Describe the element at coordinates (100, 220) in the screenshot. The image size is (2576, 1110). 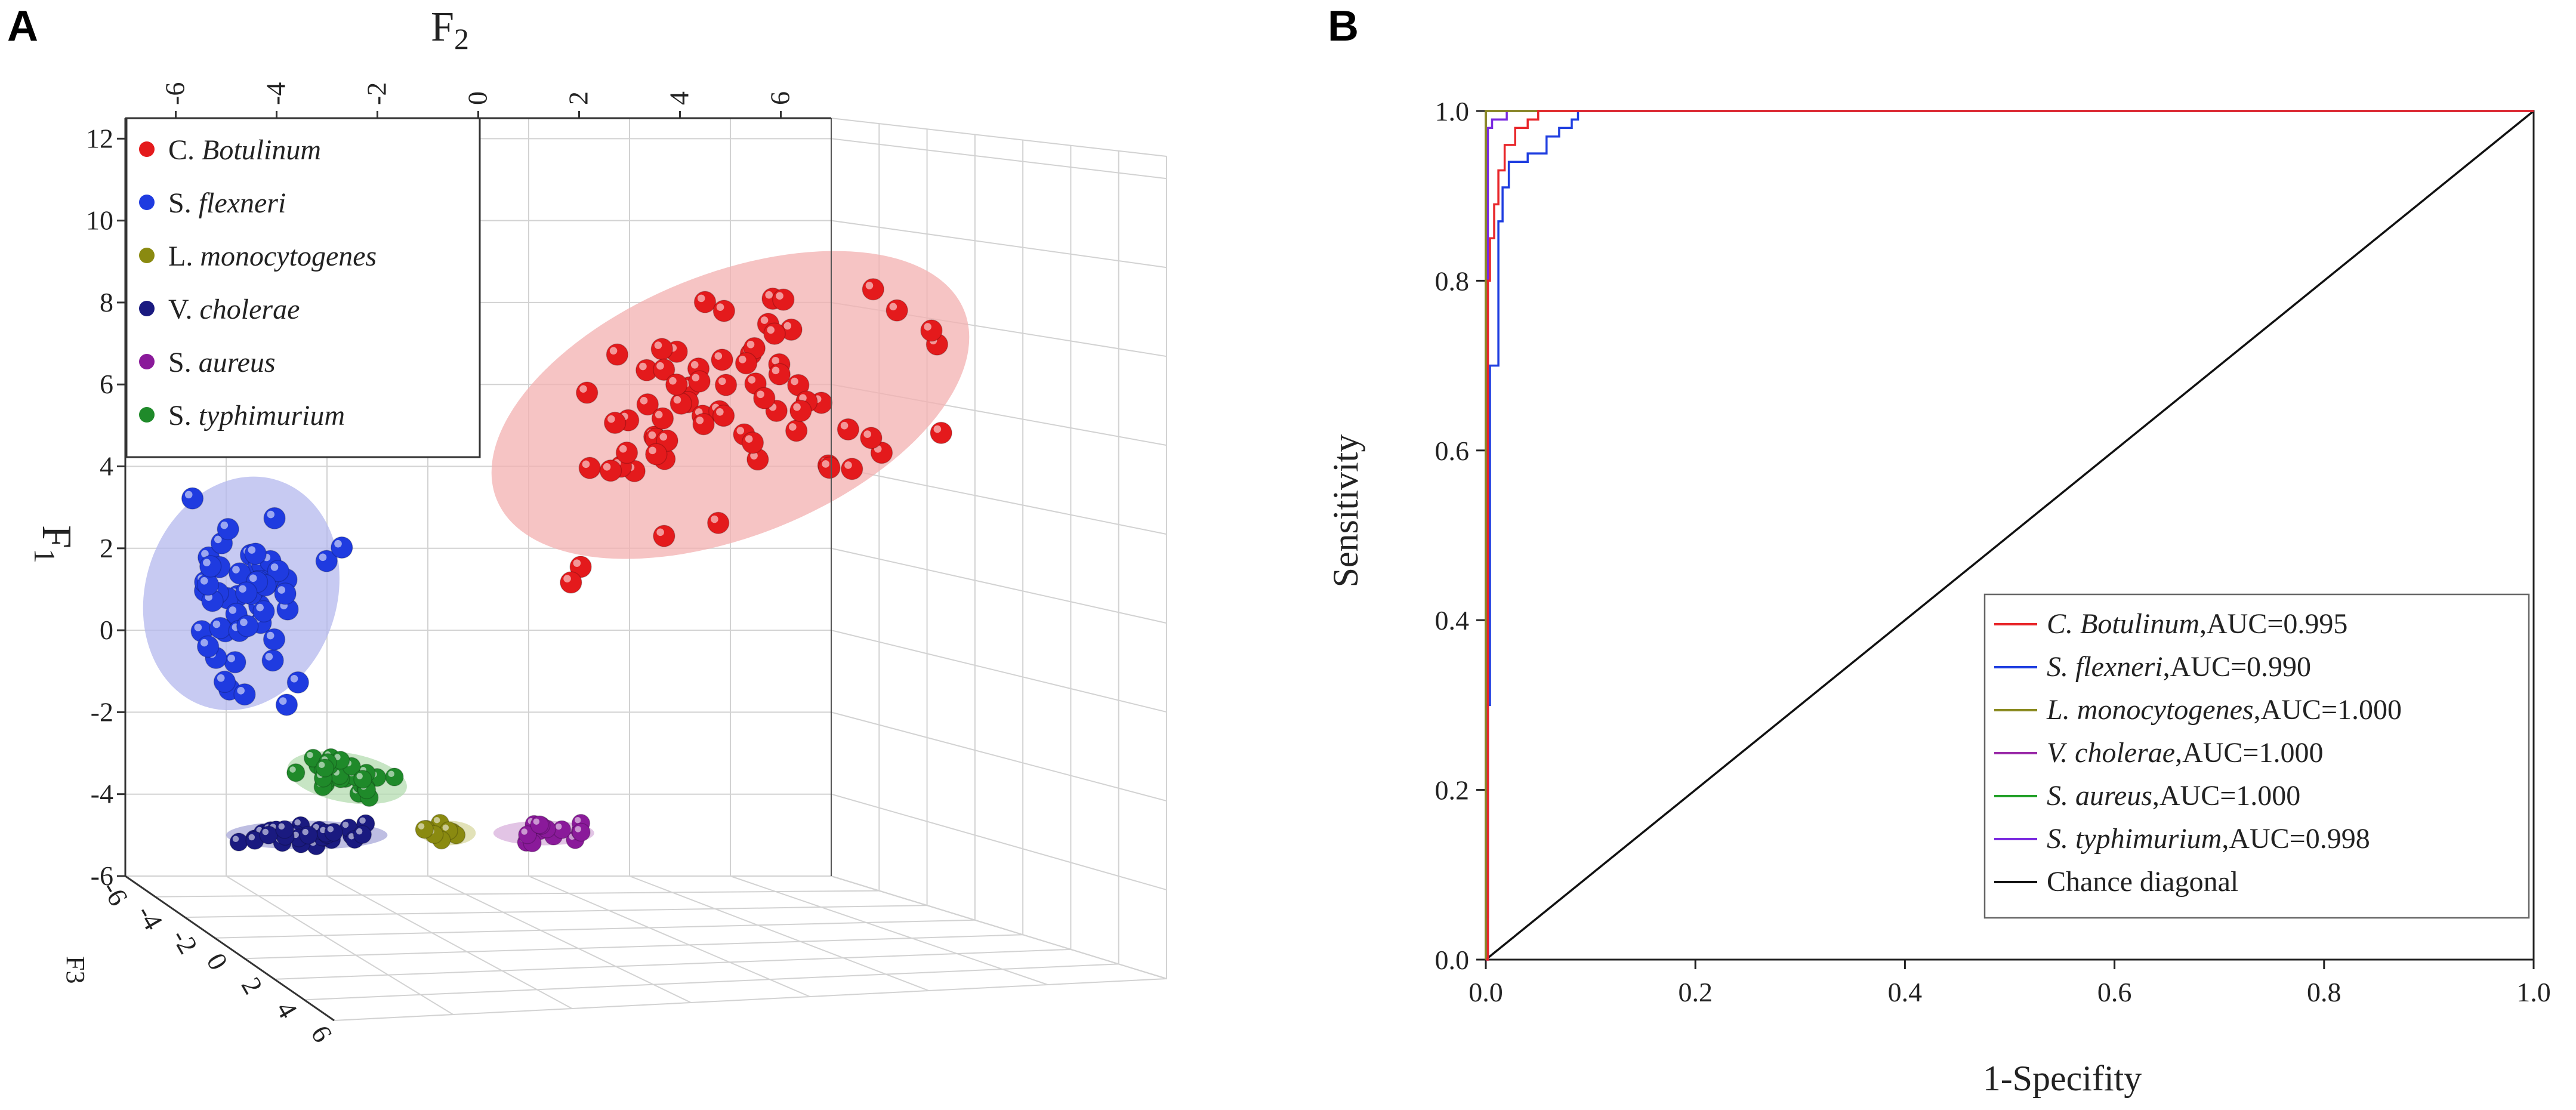
I see `a-y-tick-label: 10` at that location.